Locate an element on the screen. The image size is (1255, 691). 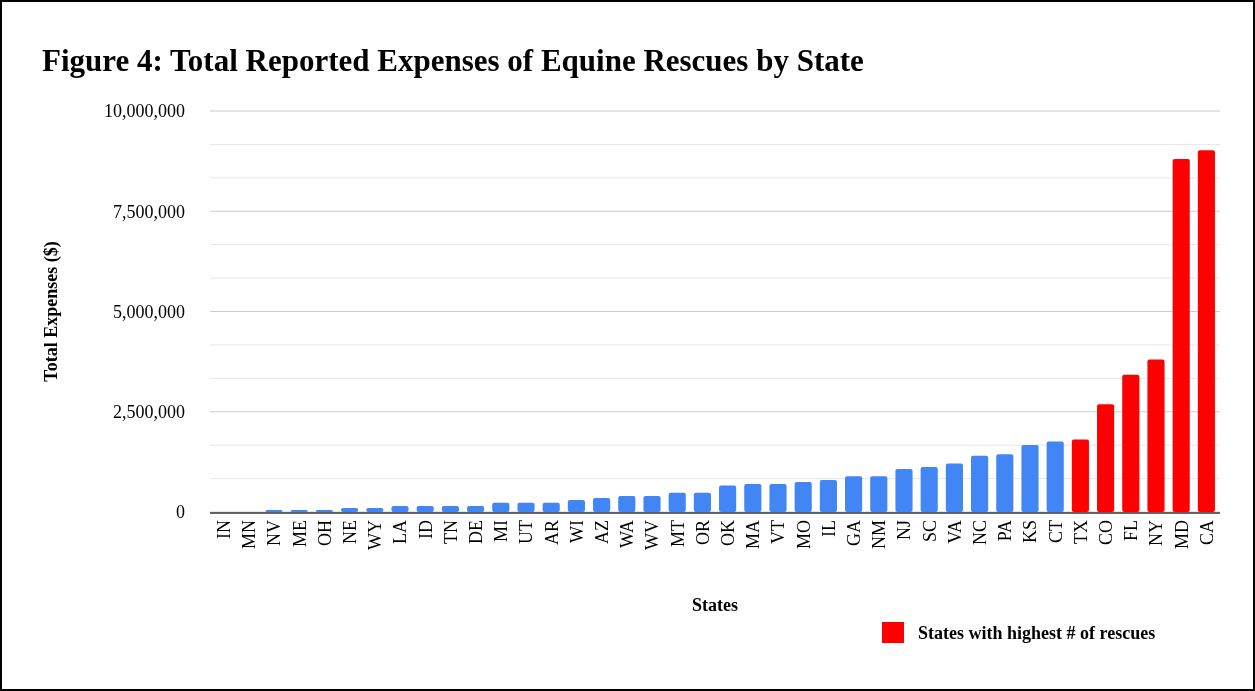
y-tick-label: 5,000,000 is located at coordinates (149, 311).